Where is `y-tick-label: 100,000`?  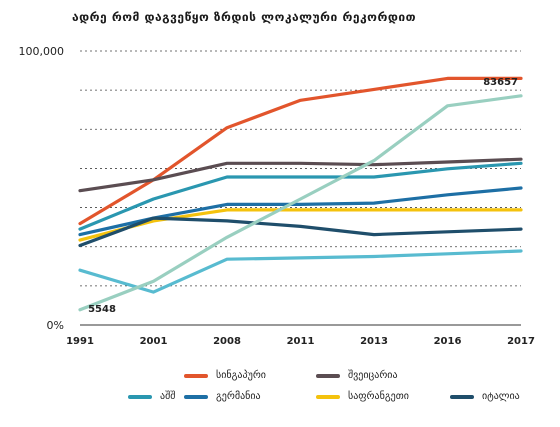 y-tick-label: 100,000 is located at coordinates (42, 51).